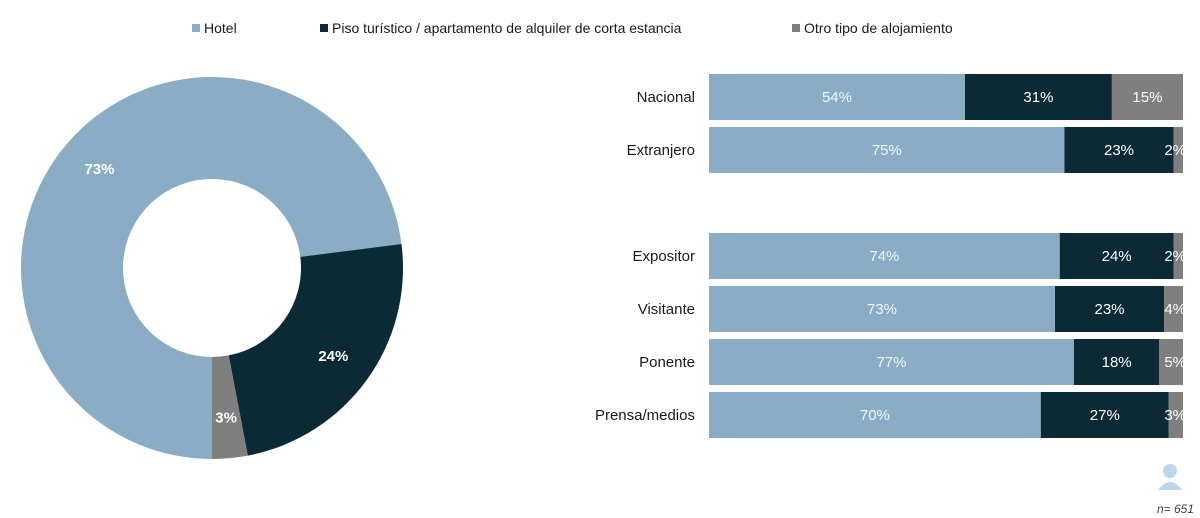  Describe the element at coordinates (1175, 362) in the screenshot. I see `bar-value-label: 5%` at that location.